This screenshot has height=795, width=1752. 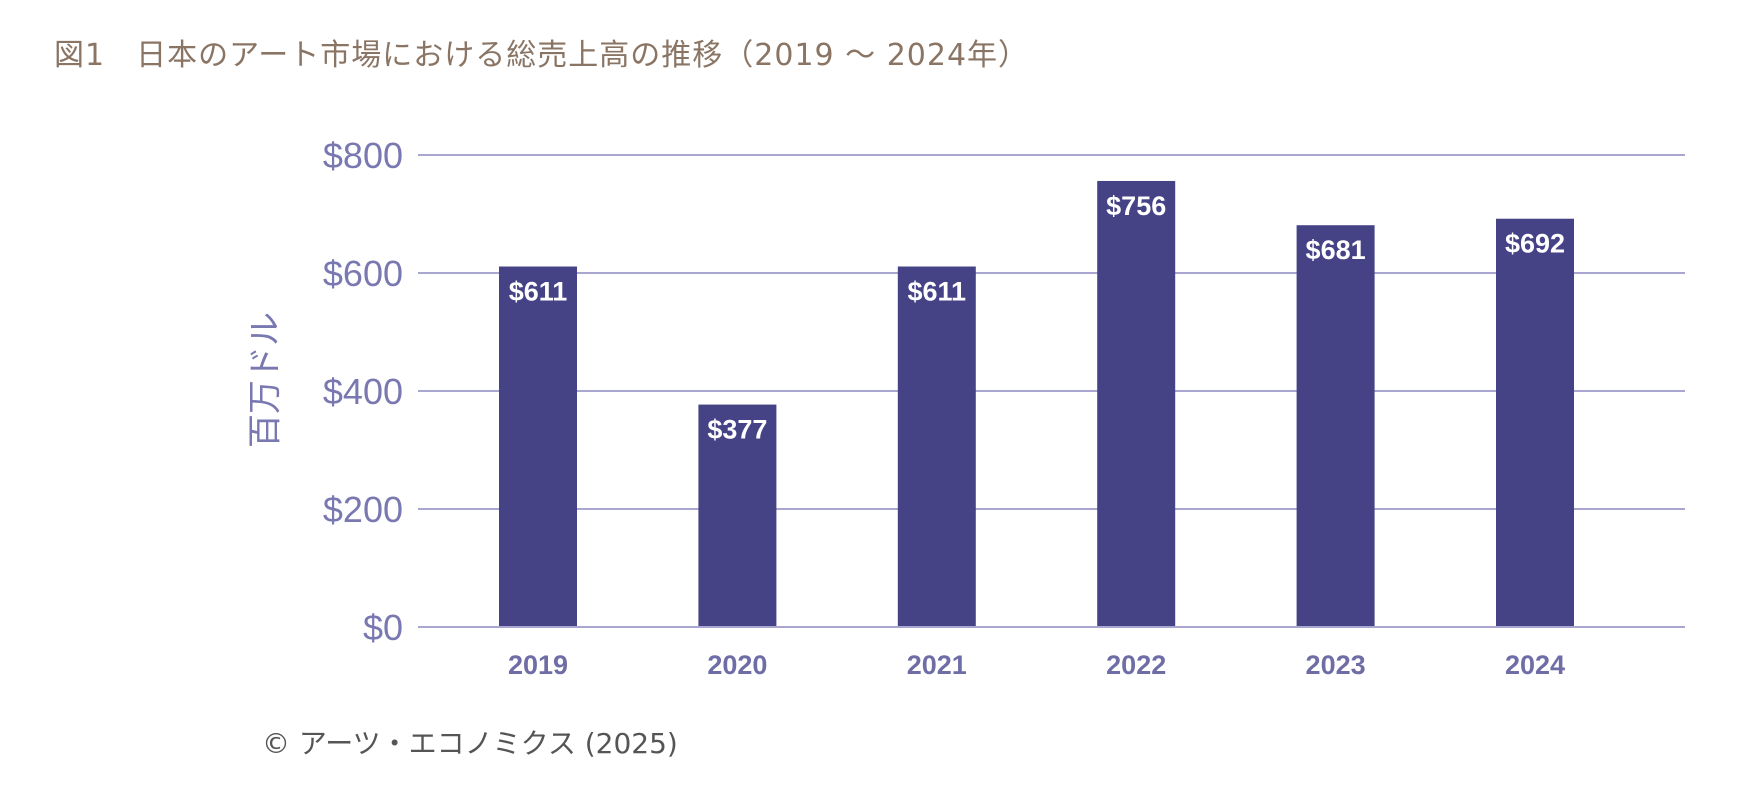 I want to click on y-tick-label: $0, so click(x=383, y=627).